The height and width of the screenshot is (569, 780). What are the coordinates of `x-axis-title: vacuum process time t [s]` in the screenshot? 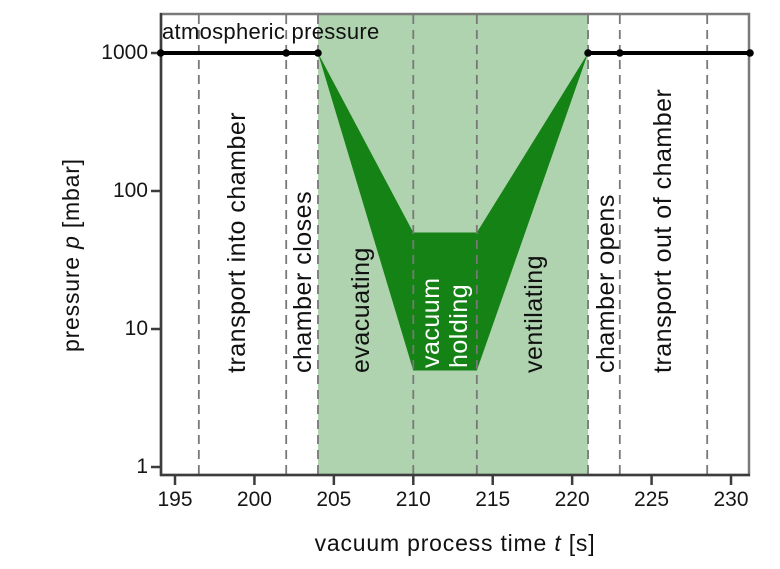 It's located at (455, 543).